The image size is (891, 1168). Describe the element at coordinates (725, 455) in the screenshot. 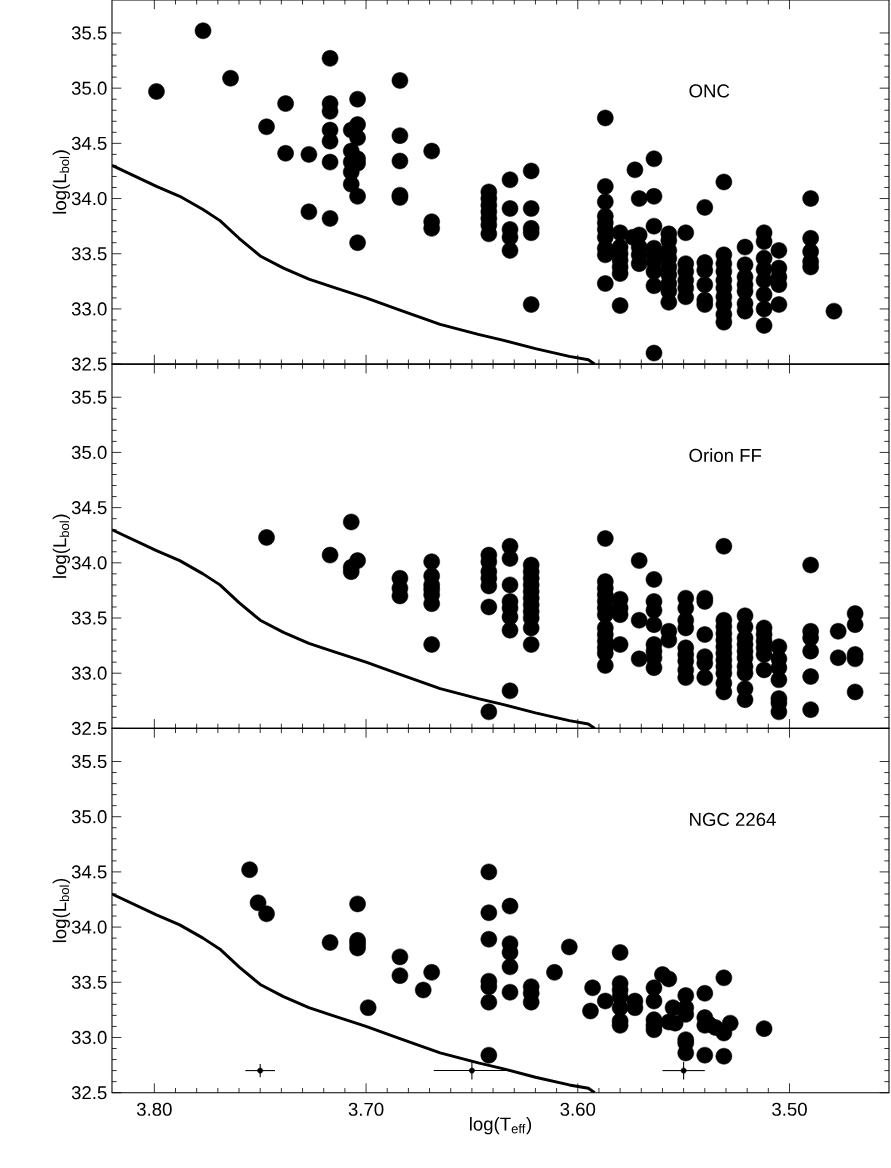

I see `annotation: Orion FF` at that location.